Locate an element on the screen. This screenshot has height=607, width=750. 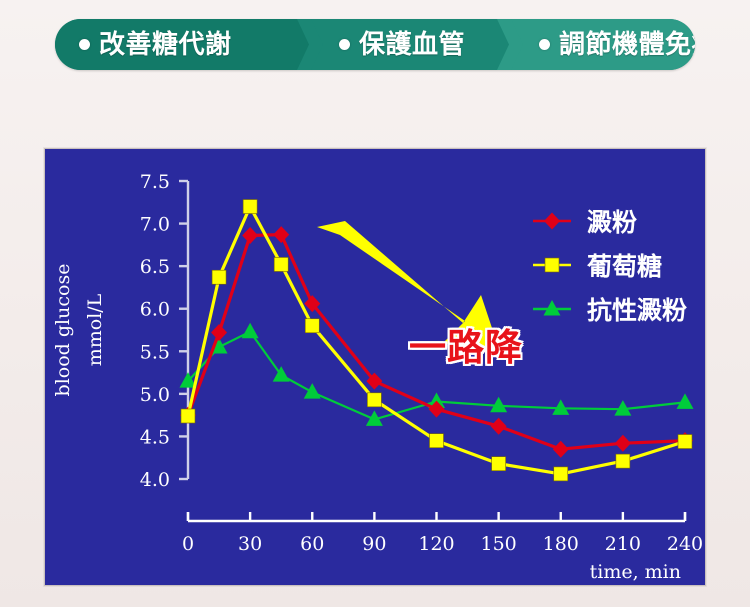
downward-trend-arrow-icon is located at coordinates (408, 286).